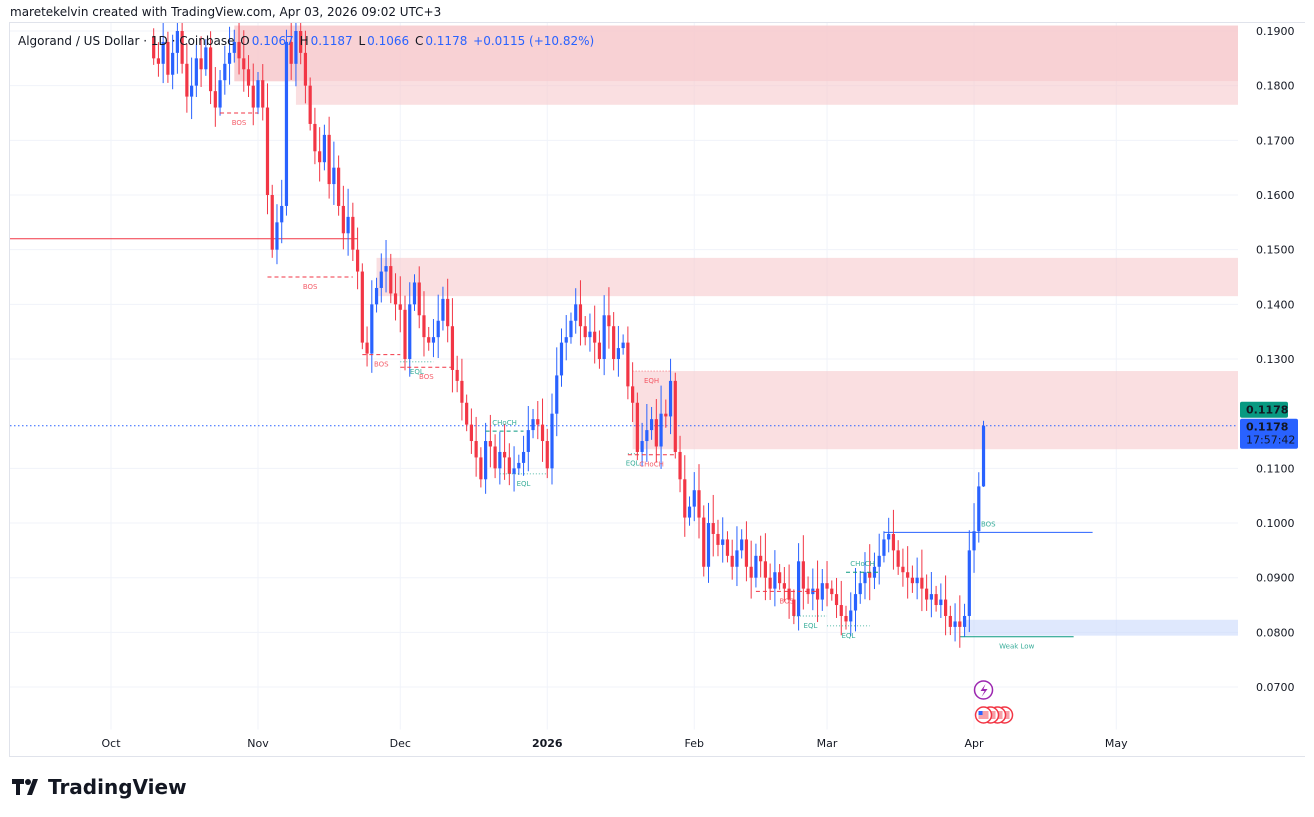 This screenshot has height=817, width=1314. What do you see at coordinates (827, 743) in the screenshot?
I see `time-tick-label: Mar` at bounding box center [827, 743].